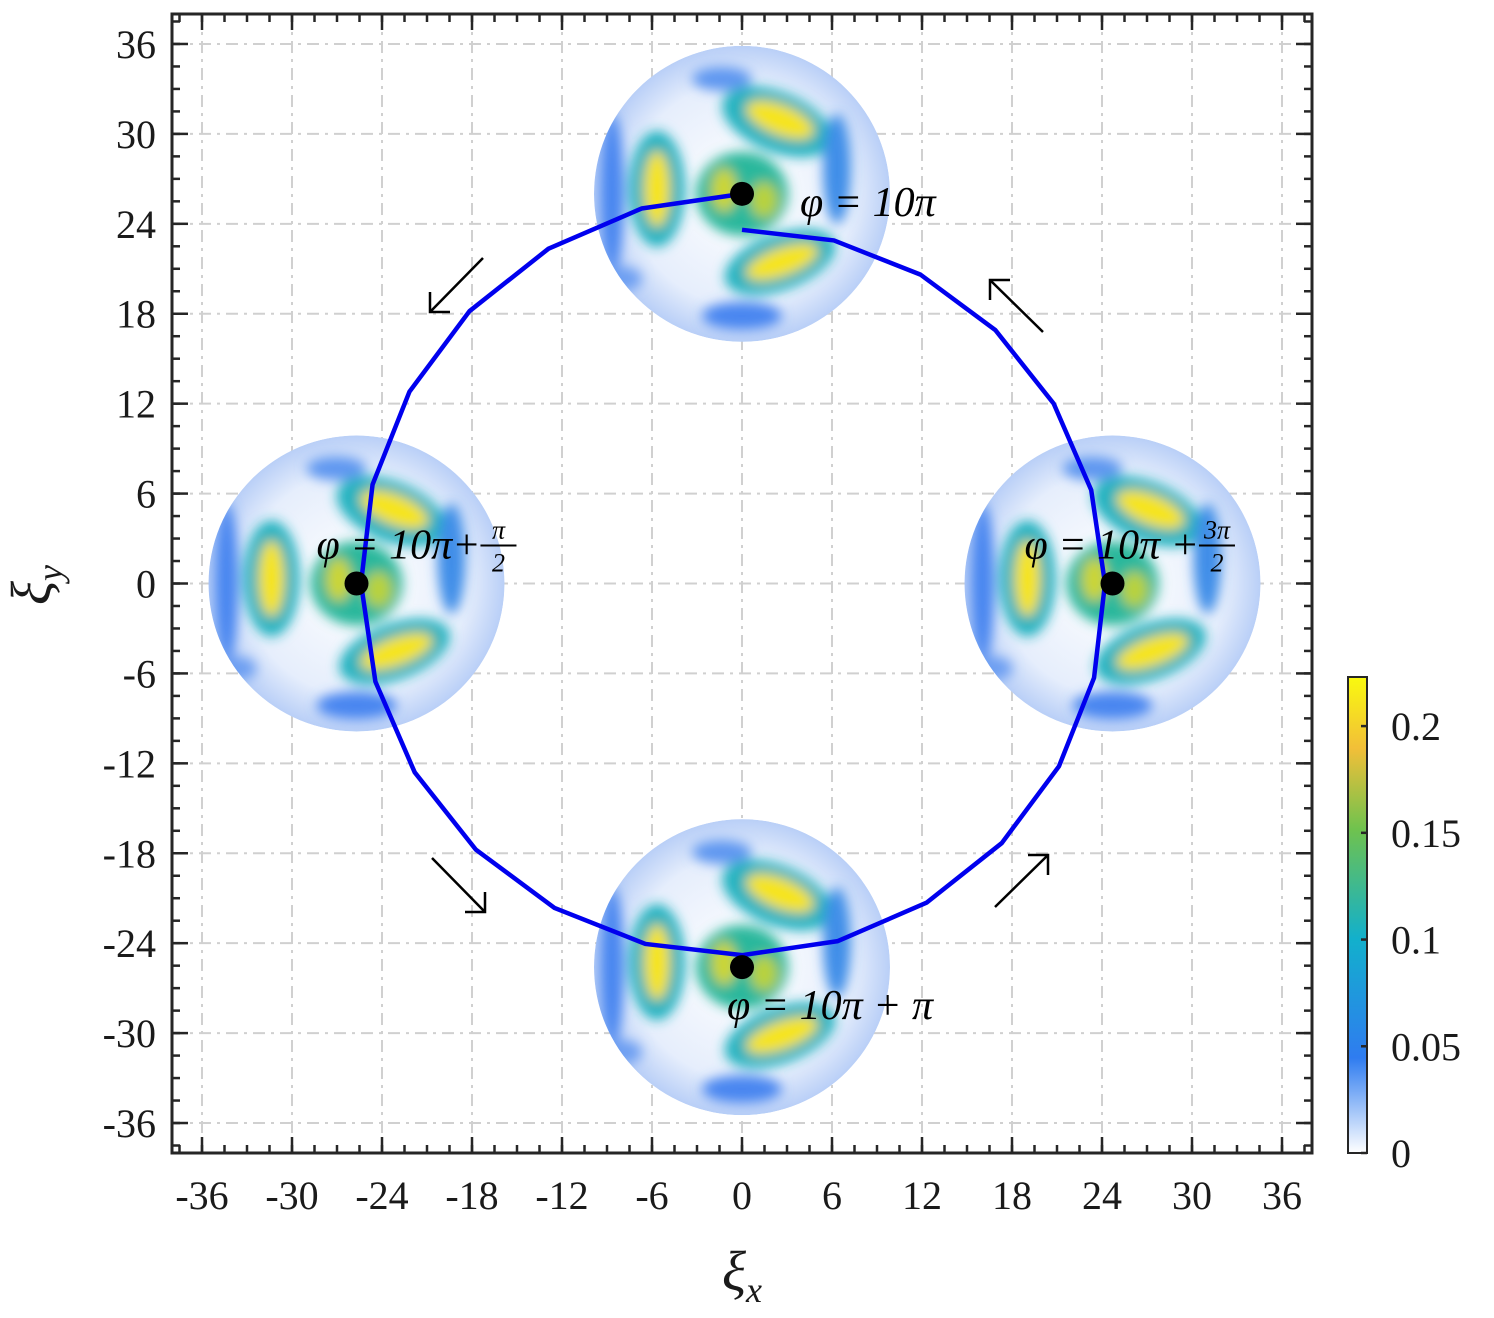 The image size is (1494, 1318). Describe the element at coordinates (136, 44) in the screenshot. I see `y-tick-label: 36` at that location.